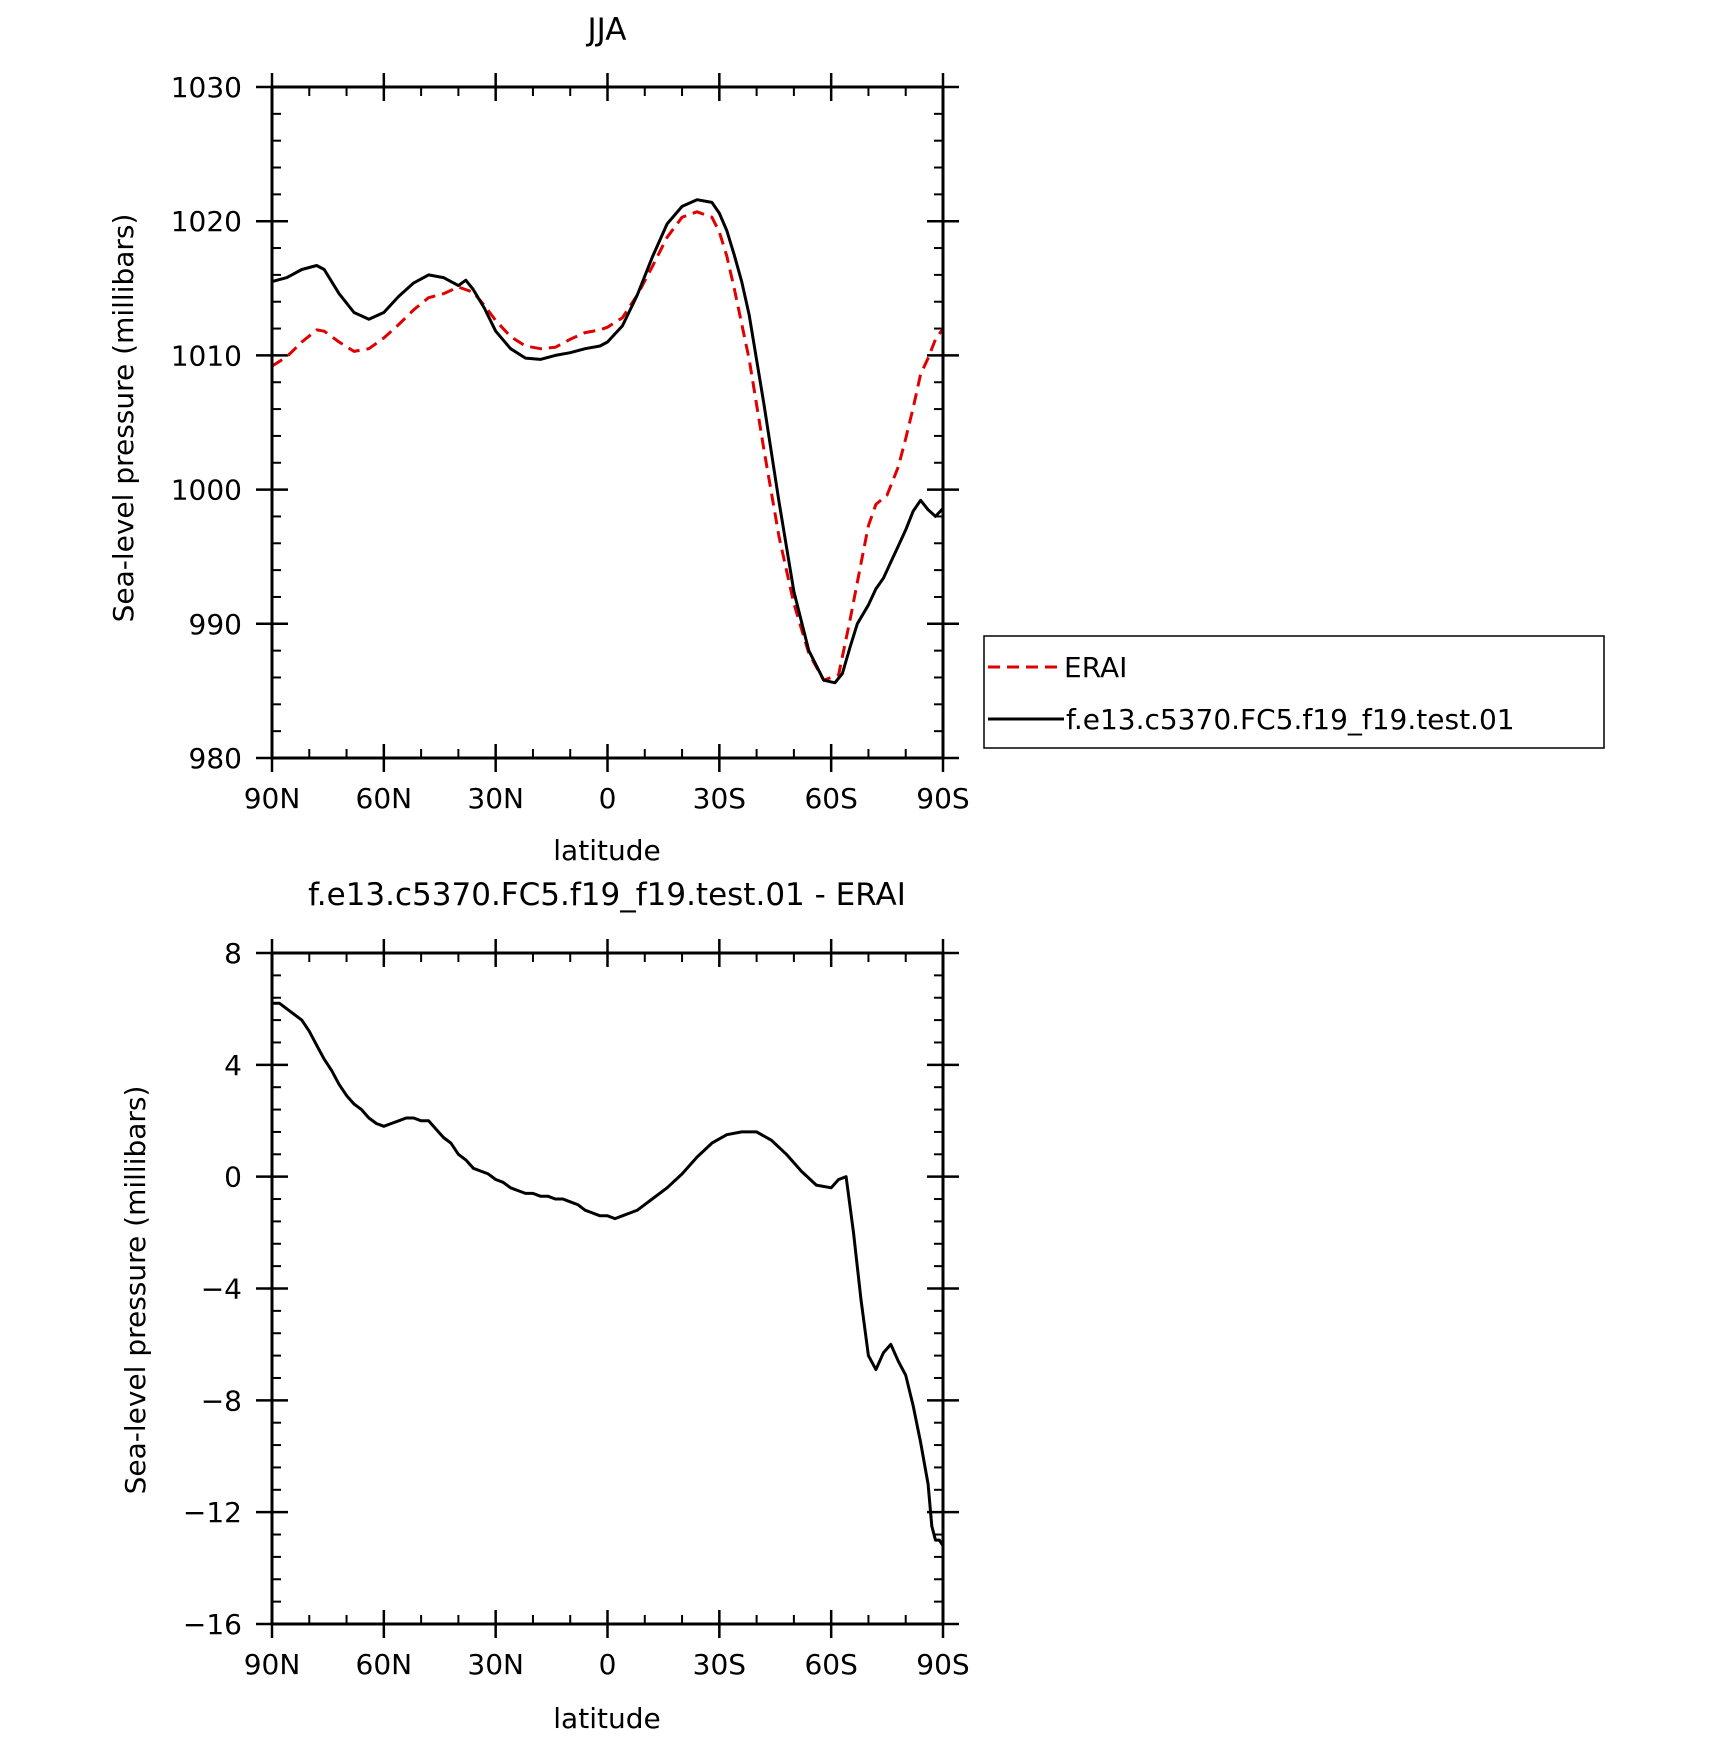 This screenshot has height=1740, width=1710. I want to click on bottom-chart-x-tick-label: 30S, so click(719, 1664).